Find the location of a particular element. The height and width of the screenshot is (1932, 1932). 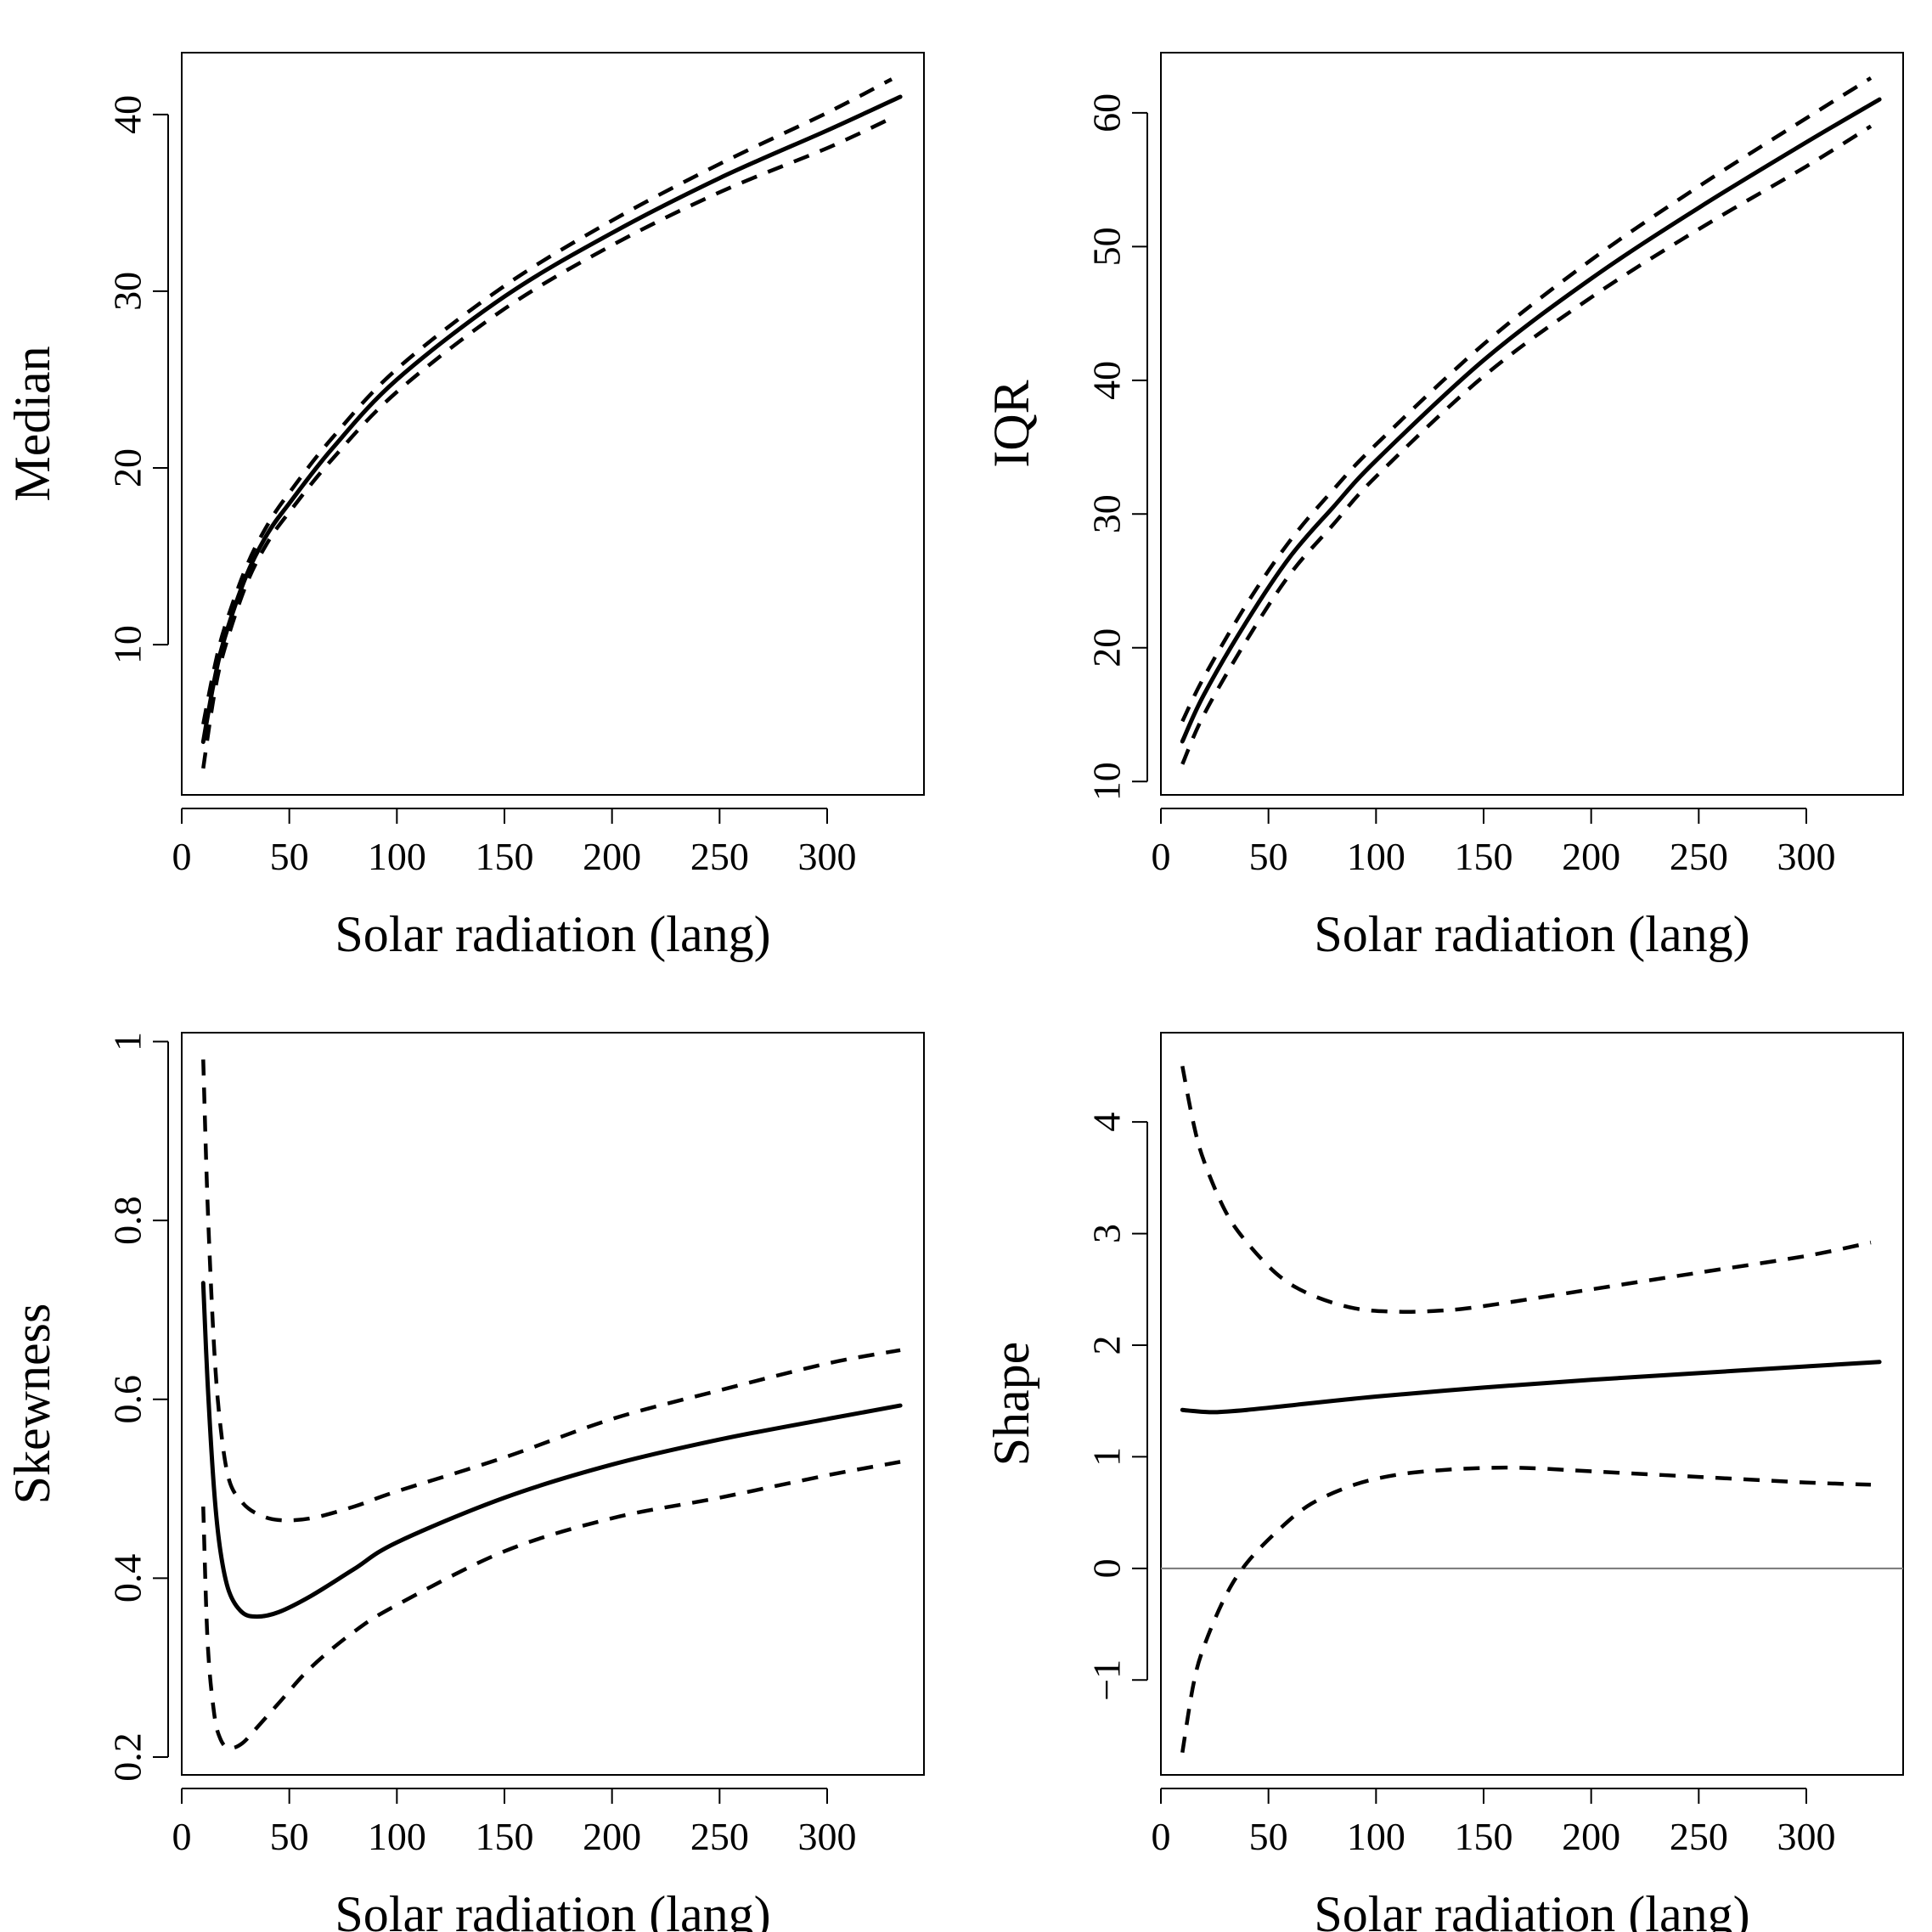

y-axis-title: Skewness is located at coordinates (32, 1404).